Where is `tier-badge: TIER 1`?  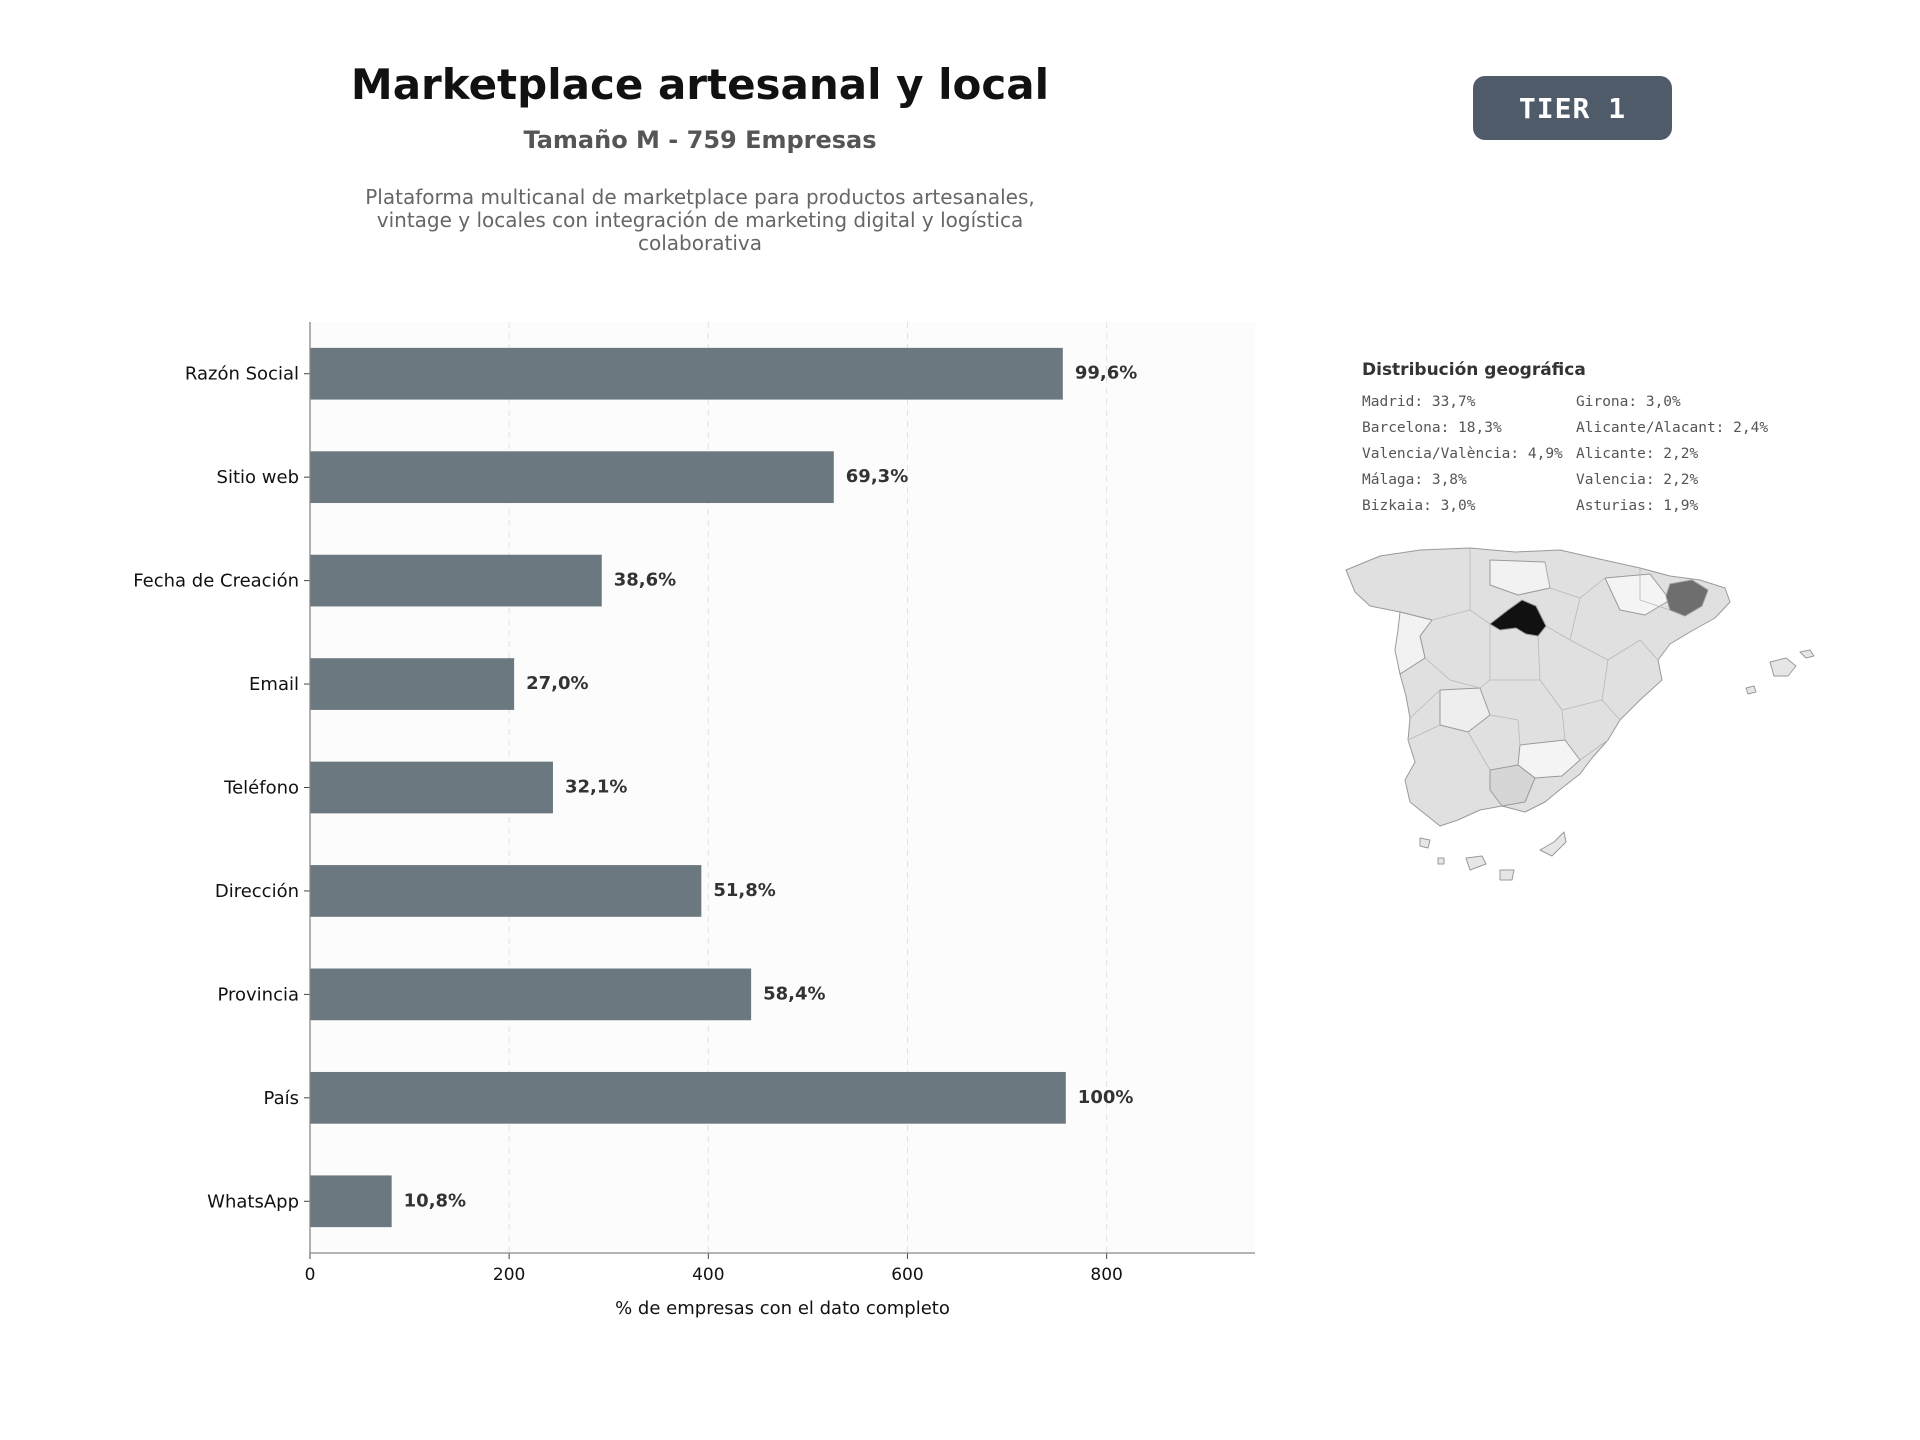
tier-badge: TIER 1 is located at coordinates (1572, 108).